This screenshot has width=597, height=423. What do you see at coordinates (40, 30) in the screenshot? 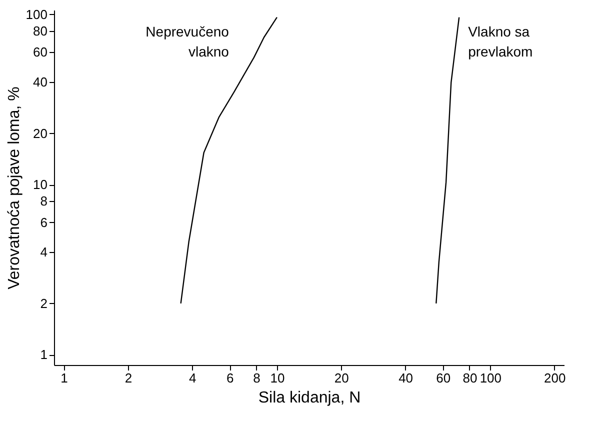
I see `y-tick-label: 80` at bounding box center [40, 30].